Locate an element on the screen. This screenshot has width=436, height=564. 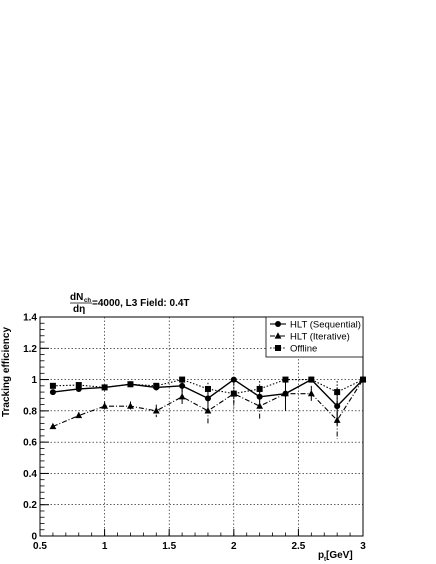
x-tick-label: 1.5 is located at coordinates (169, 546).